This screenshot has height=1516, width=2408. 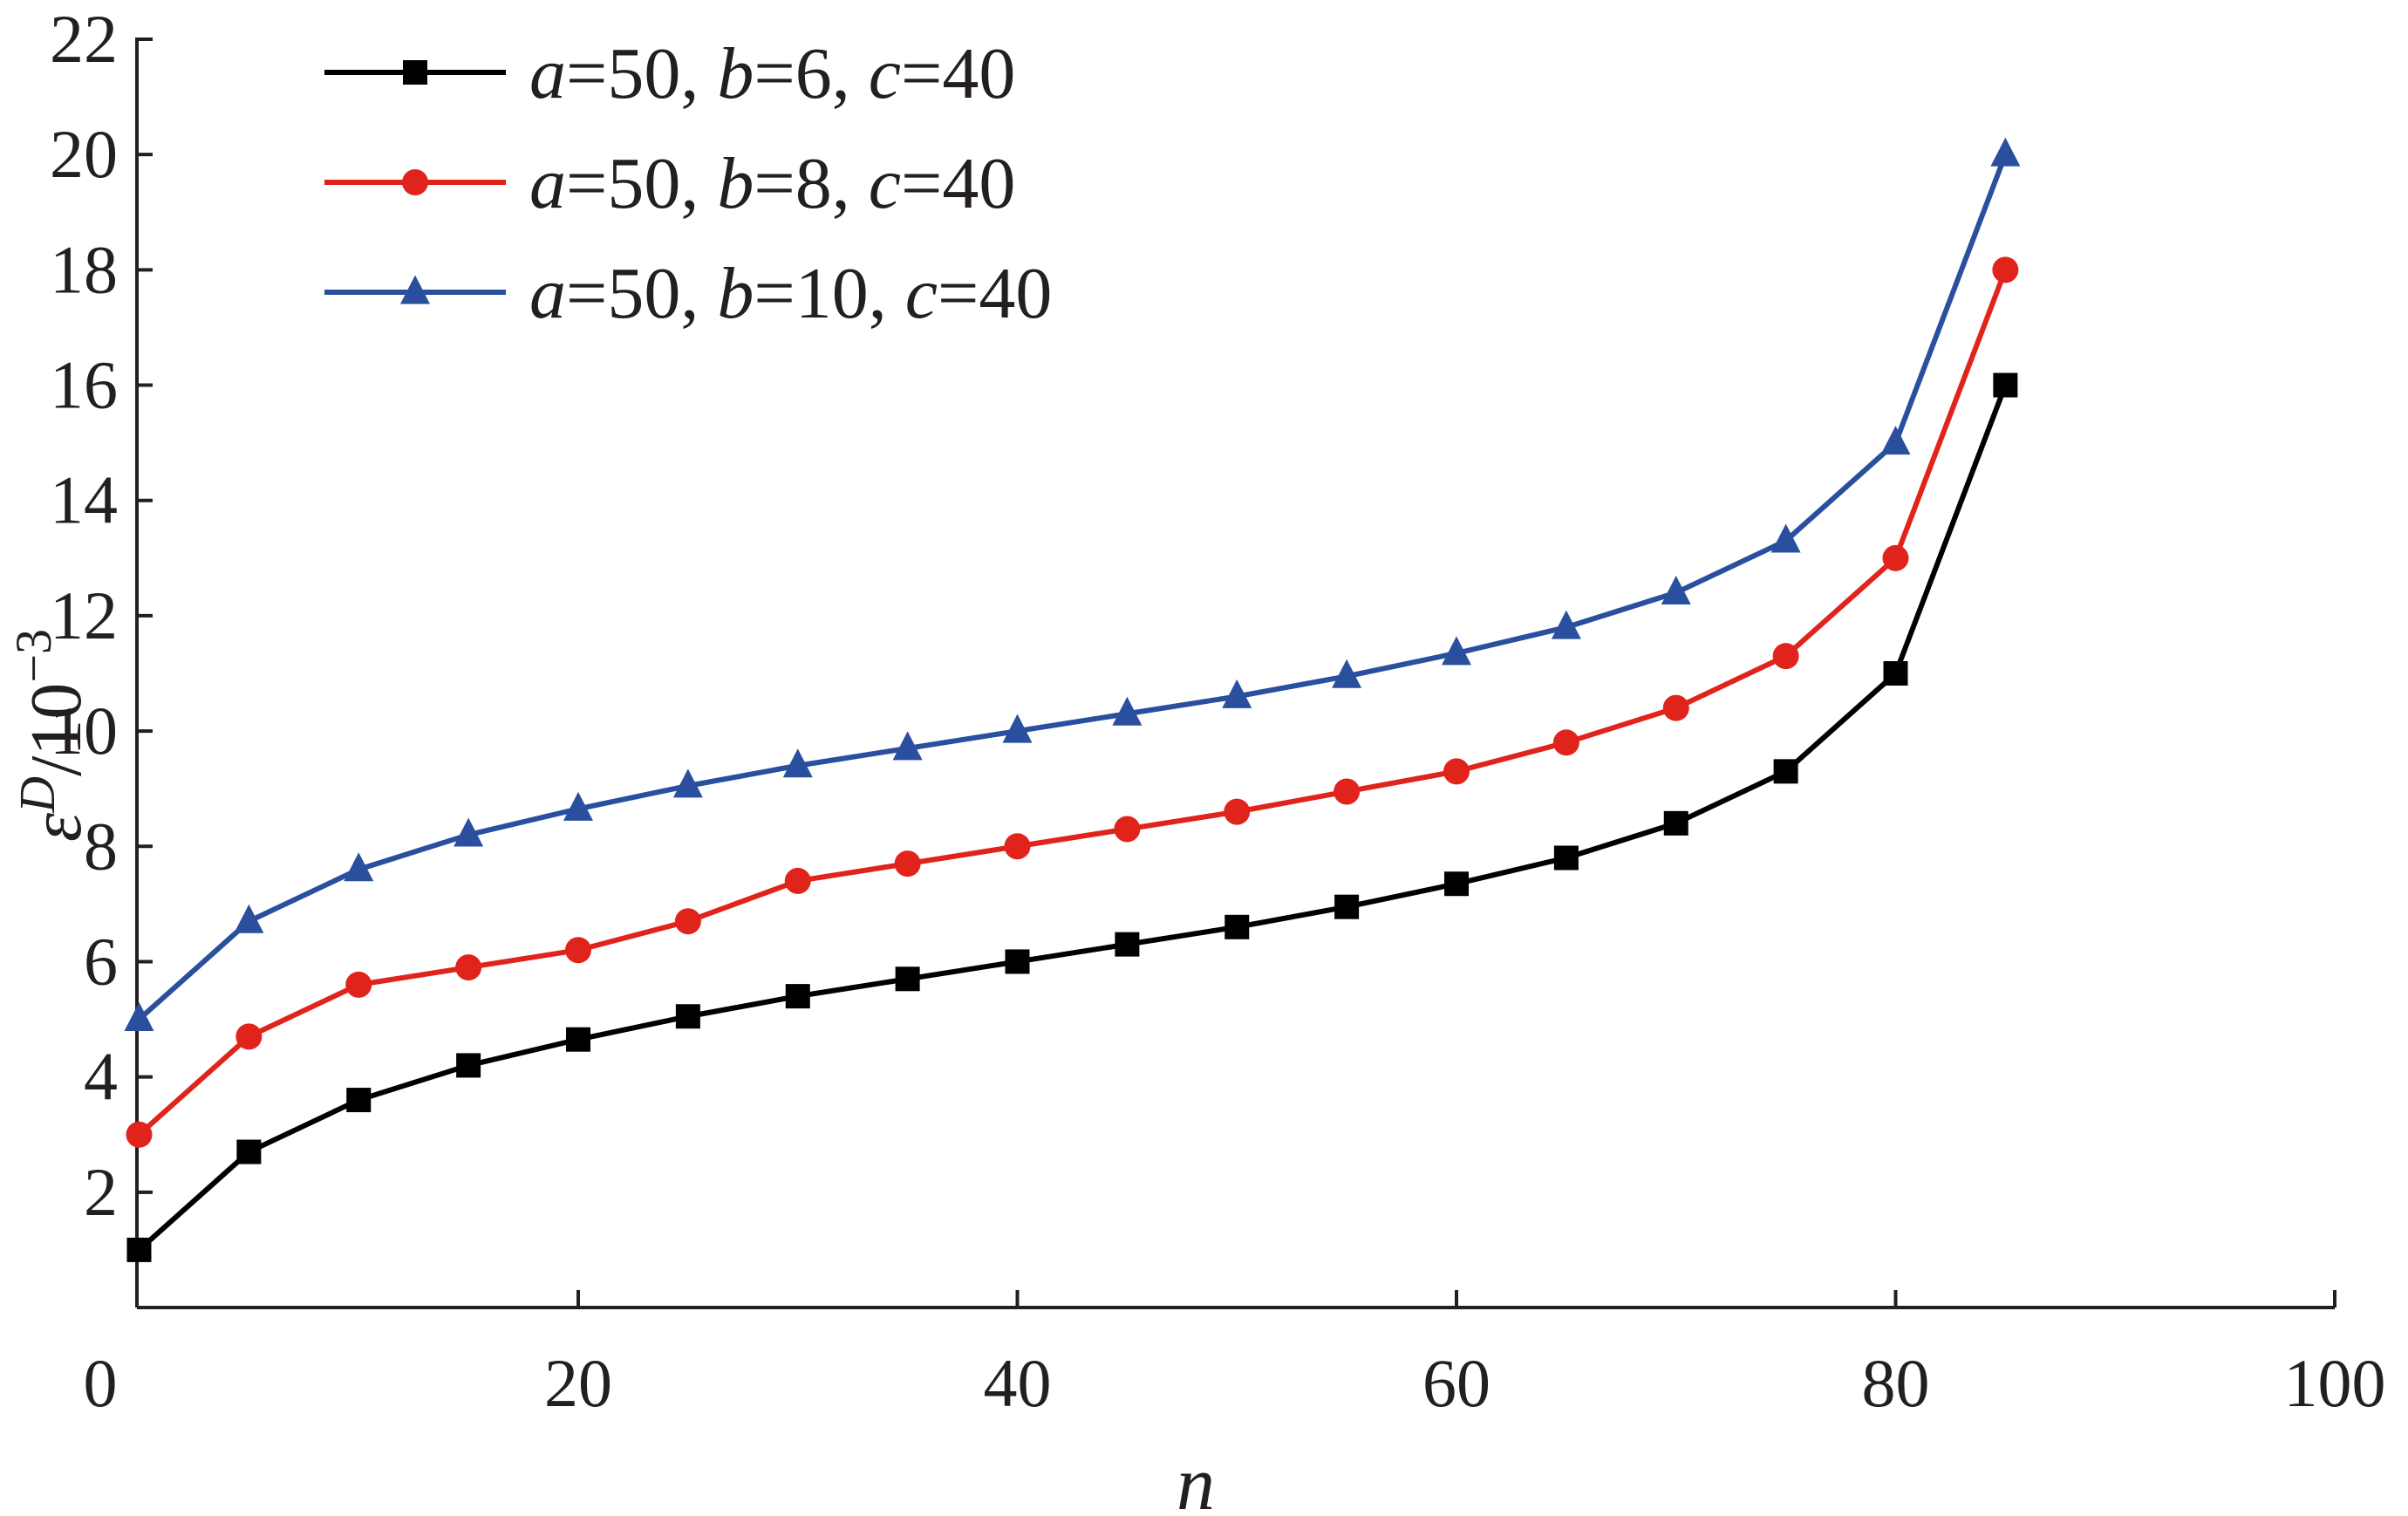 I want to click on y-axis-title: εD/10−3, so click(x=51, y=735).